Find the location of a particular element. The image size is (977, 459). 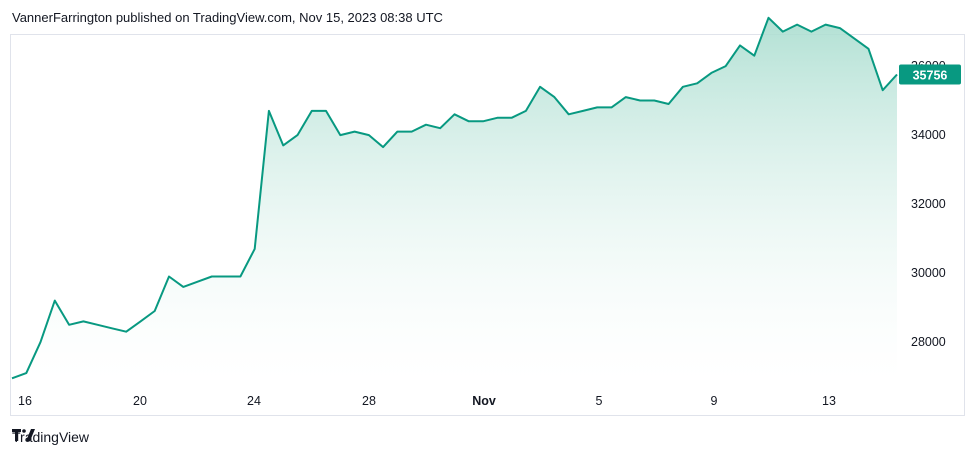

tradingview-logo-icon is located at coordinates (23, 435).